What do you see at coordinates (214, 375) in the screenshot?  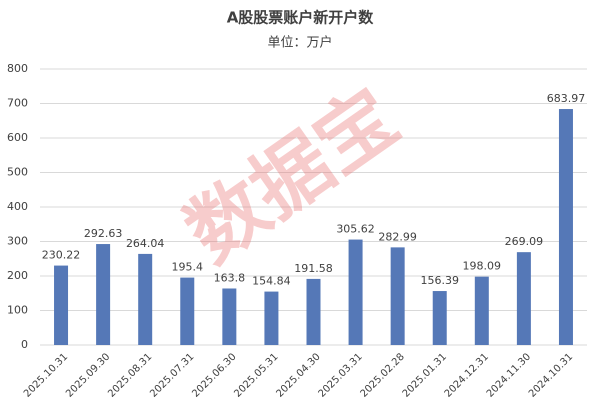 I see `x-tick-label: 2025.06.30` at bounding box center [214, 375].